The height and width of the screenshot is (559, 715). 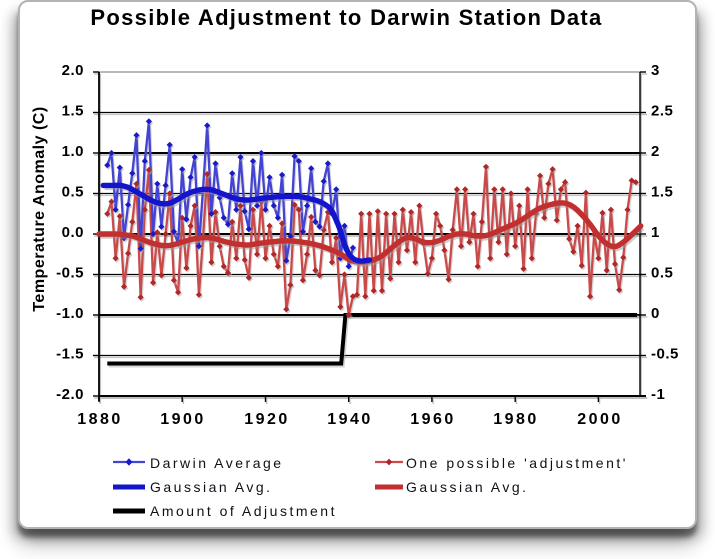 What do you see at coordinates (655, 313) in the screenshot?
I see `svg-text: 0` at bounding box center [655, 313].